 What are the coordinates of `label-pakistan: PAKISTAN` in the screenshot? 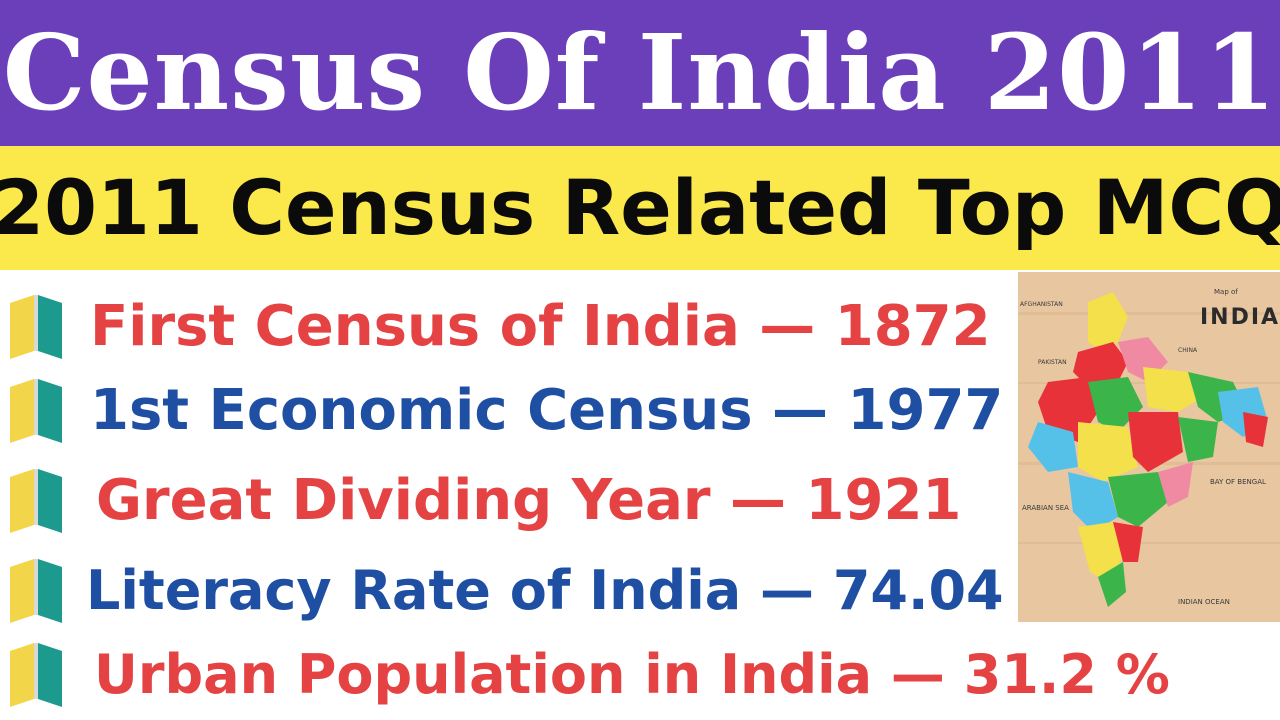 It's located at (1052, 362).